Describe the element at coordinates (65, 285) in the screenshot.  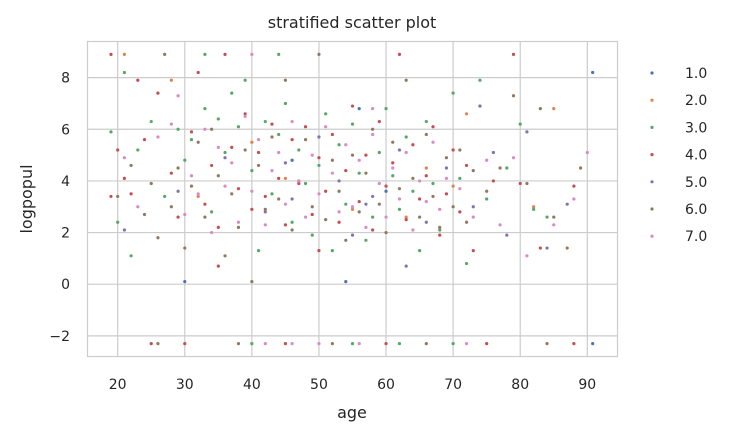
I see `y-tick-label: 0` at that location.